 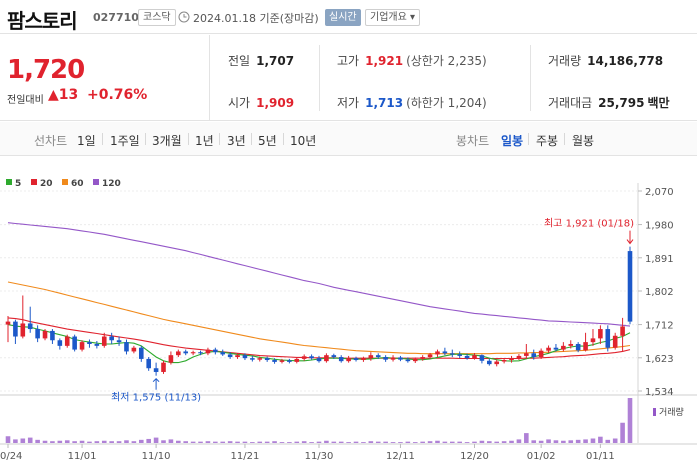 What do you see at coordinates (46, 184) in the screenshot?
I see `legend-label-20: 20` at bounding box center [46, 184].